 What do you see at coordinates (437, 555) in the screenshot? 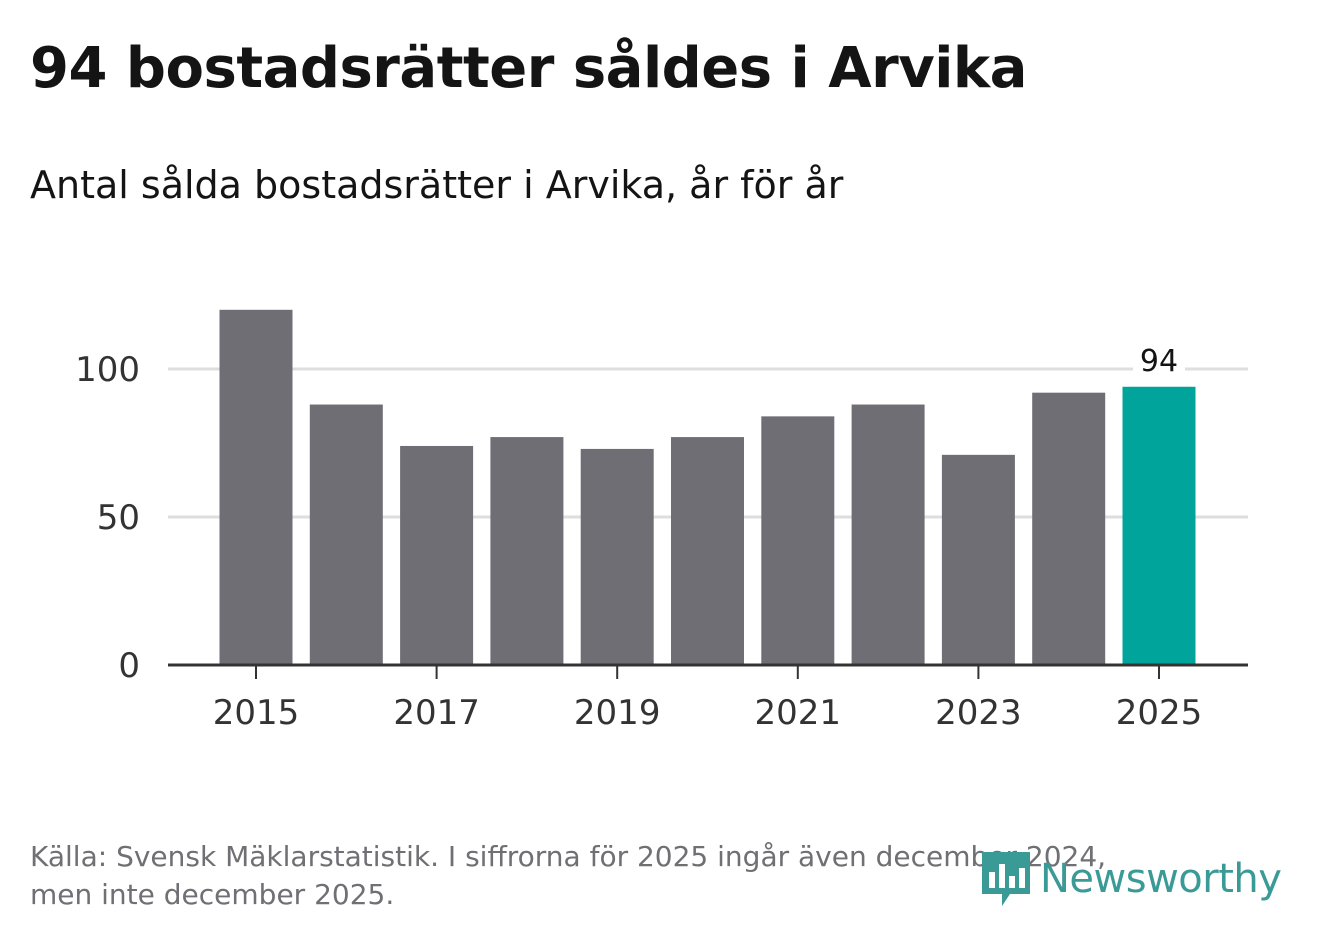
I see `bar-2017` at bounding box center [437, 555].